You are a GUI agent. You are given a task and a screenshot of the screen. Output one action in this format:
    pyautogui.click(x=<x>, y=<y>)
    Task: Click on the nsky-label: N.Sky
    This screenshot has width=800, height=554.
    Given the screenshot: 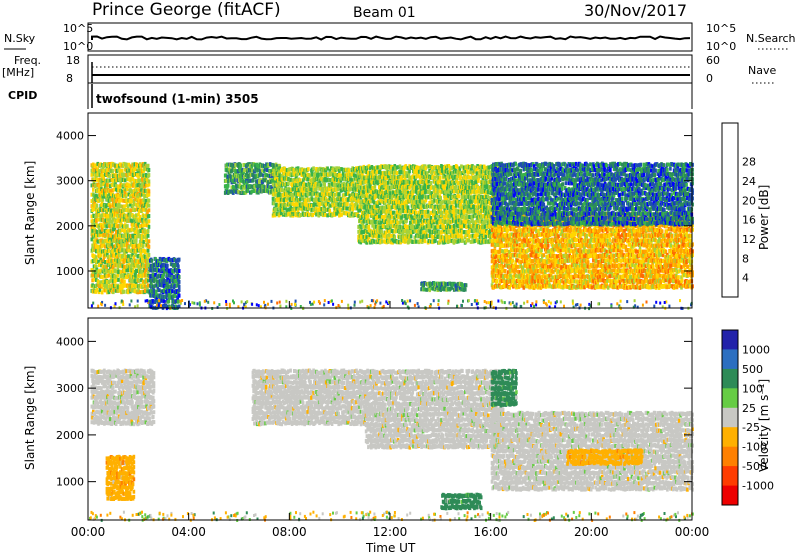 What is the action you would take?
    pyautogui.click(x=20, y=38)
    